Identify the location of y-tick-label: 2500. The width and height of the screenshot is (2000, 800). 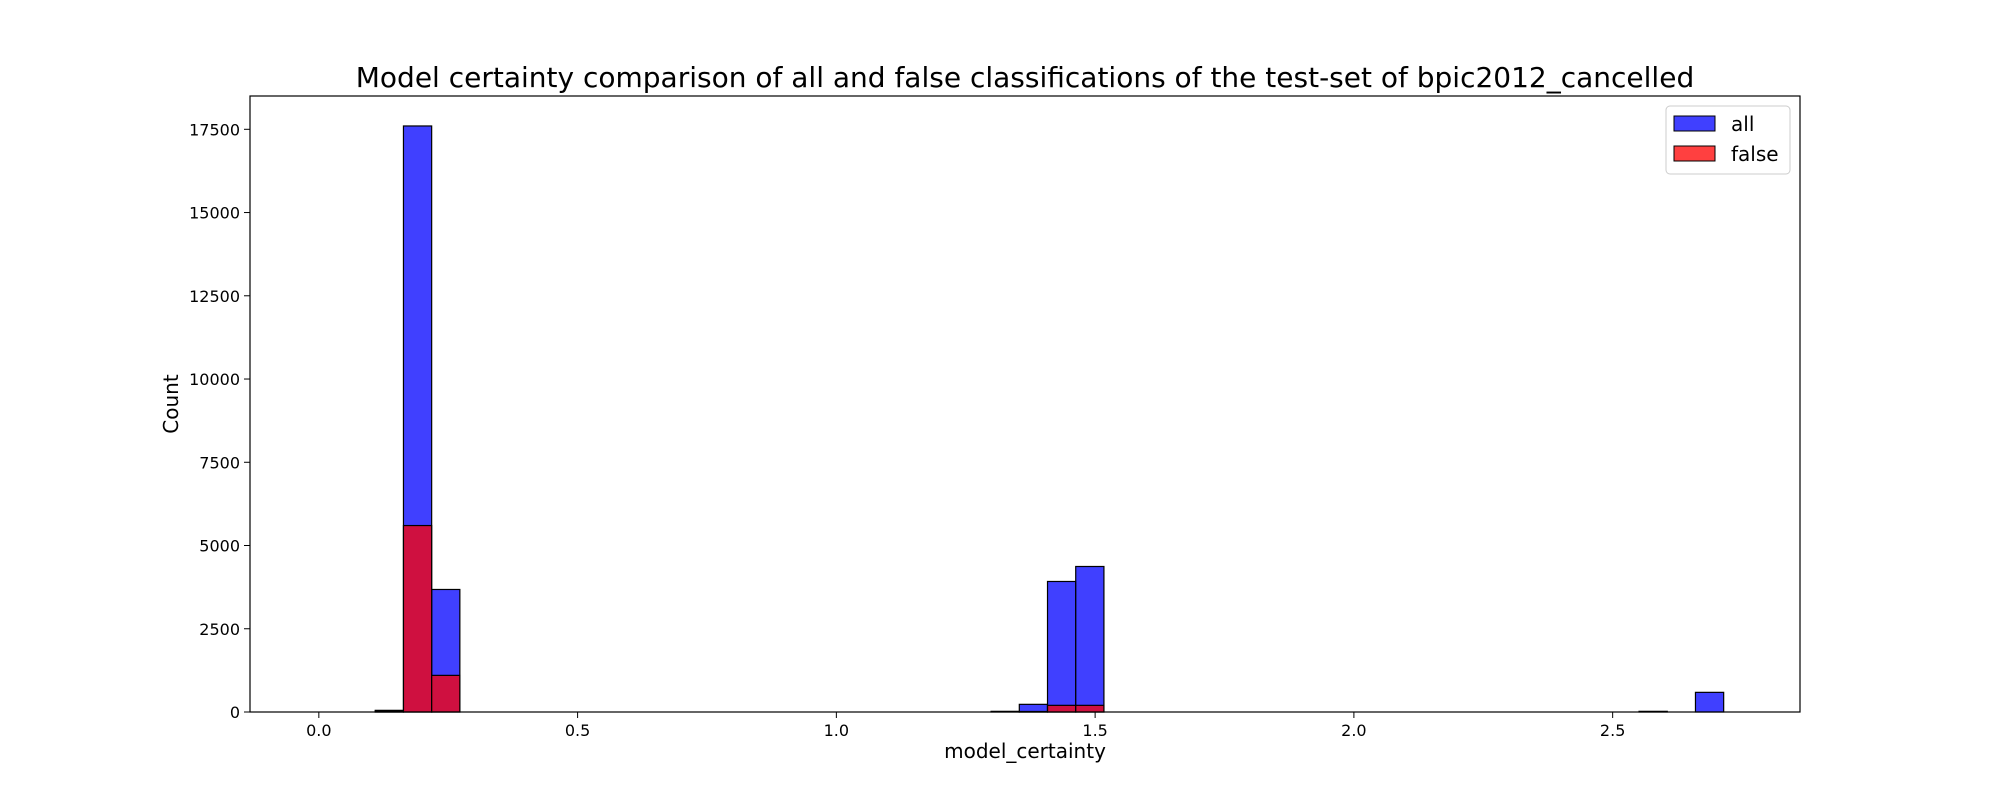
(219, 629).